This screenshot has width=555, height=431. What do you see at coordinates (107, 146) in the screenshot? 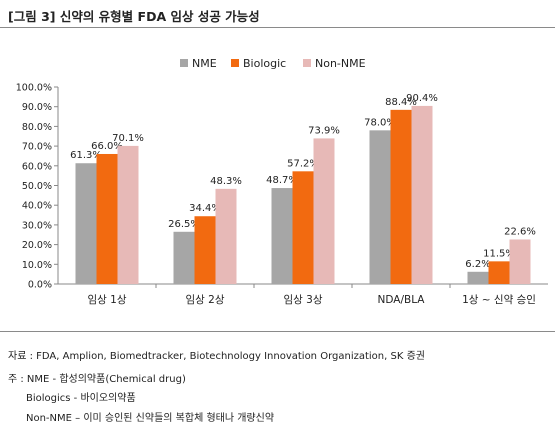
I see `data-label-2-1: 66.0%` at bounding box center [107, 146].